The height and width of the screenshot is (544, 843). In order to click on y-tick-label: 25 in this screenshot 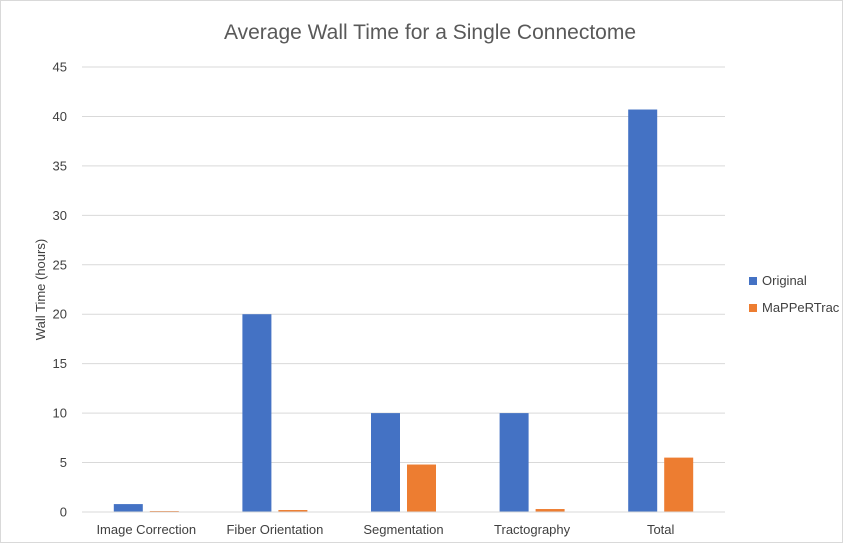, I will do `click(60, 264)`.